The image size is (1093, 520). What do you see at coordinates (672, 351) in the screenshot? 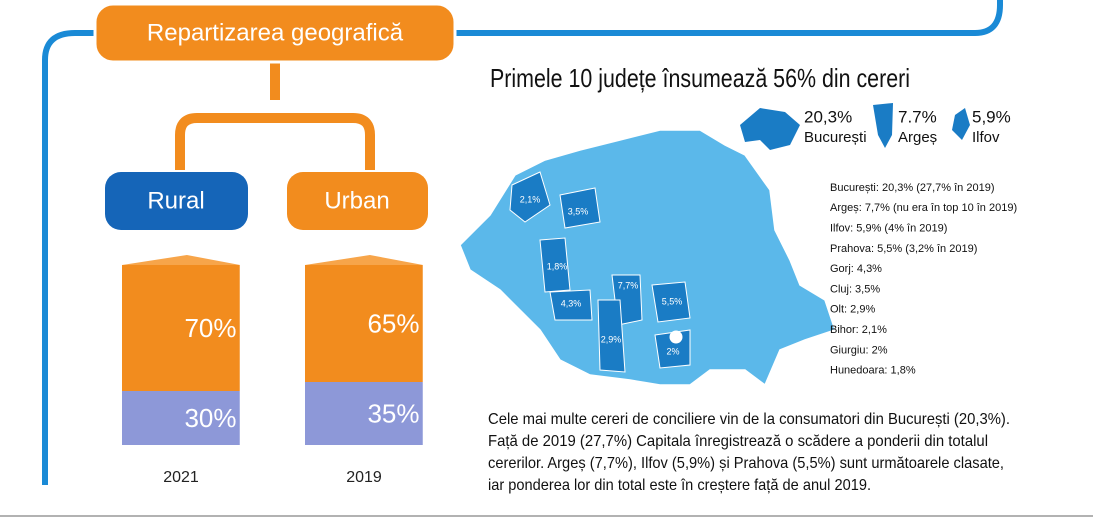
I see `county-label: 2%` at bounding box center [672, 351].